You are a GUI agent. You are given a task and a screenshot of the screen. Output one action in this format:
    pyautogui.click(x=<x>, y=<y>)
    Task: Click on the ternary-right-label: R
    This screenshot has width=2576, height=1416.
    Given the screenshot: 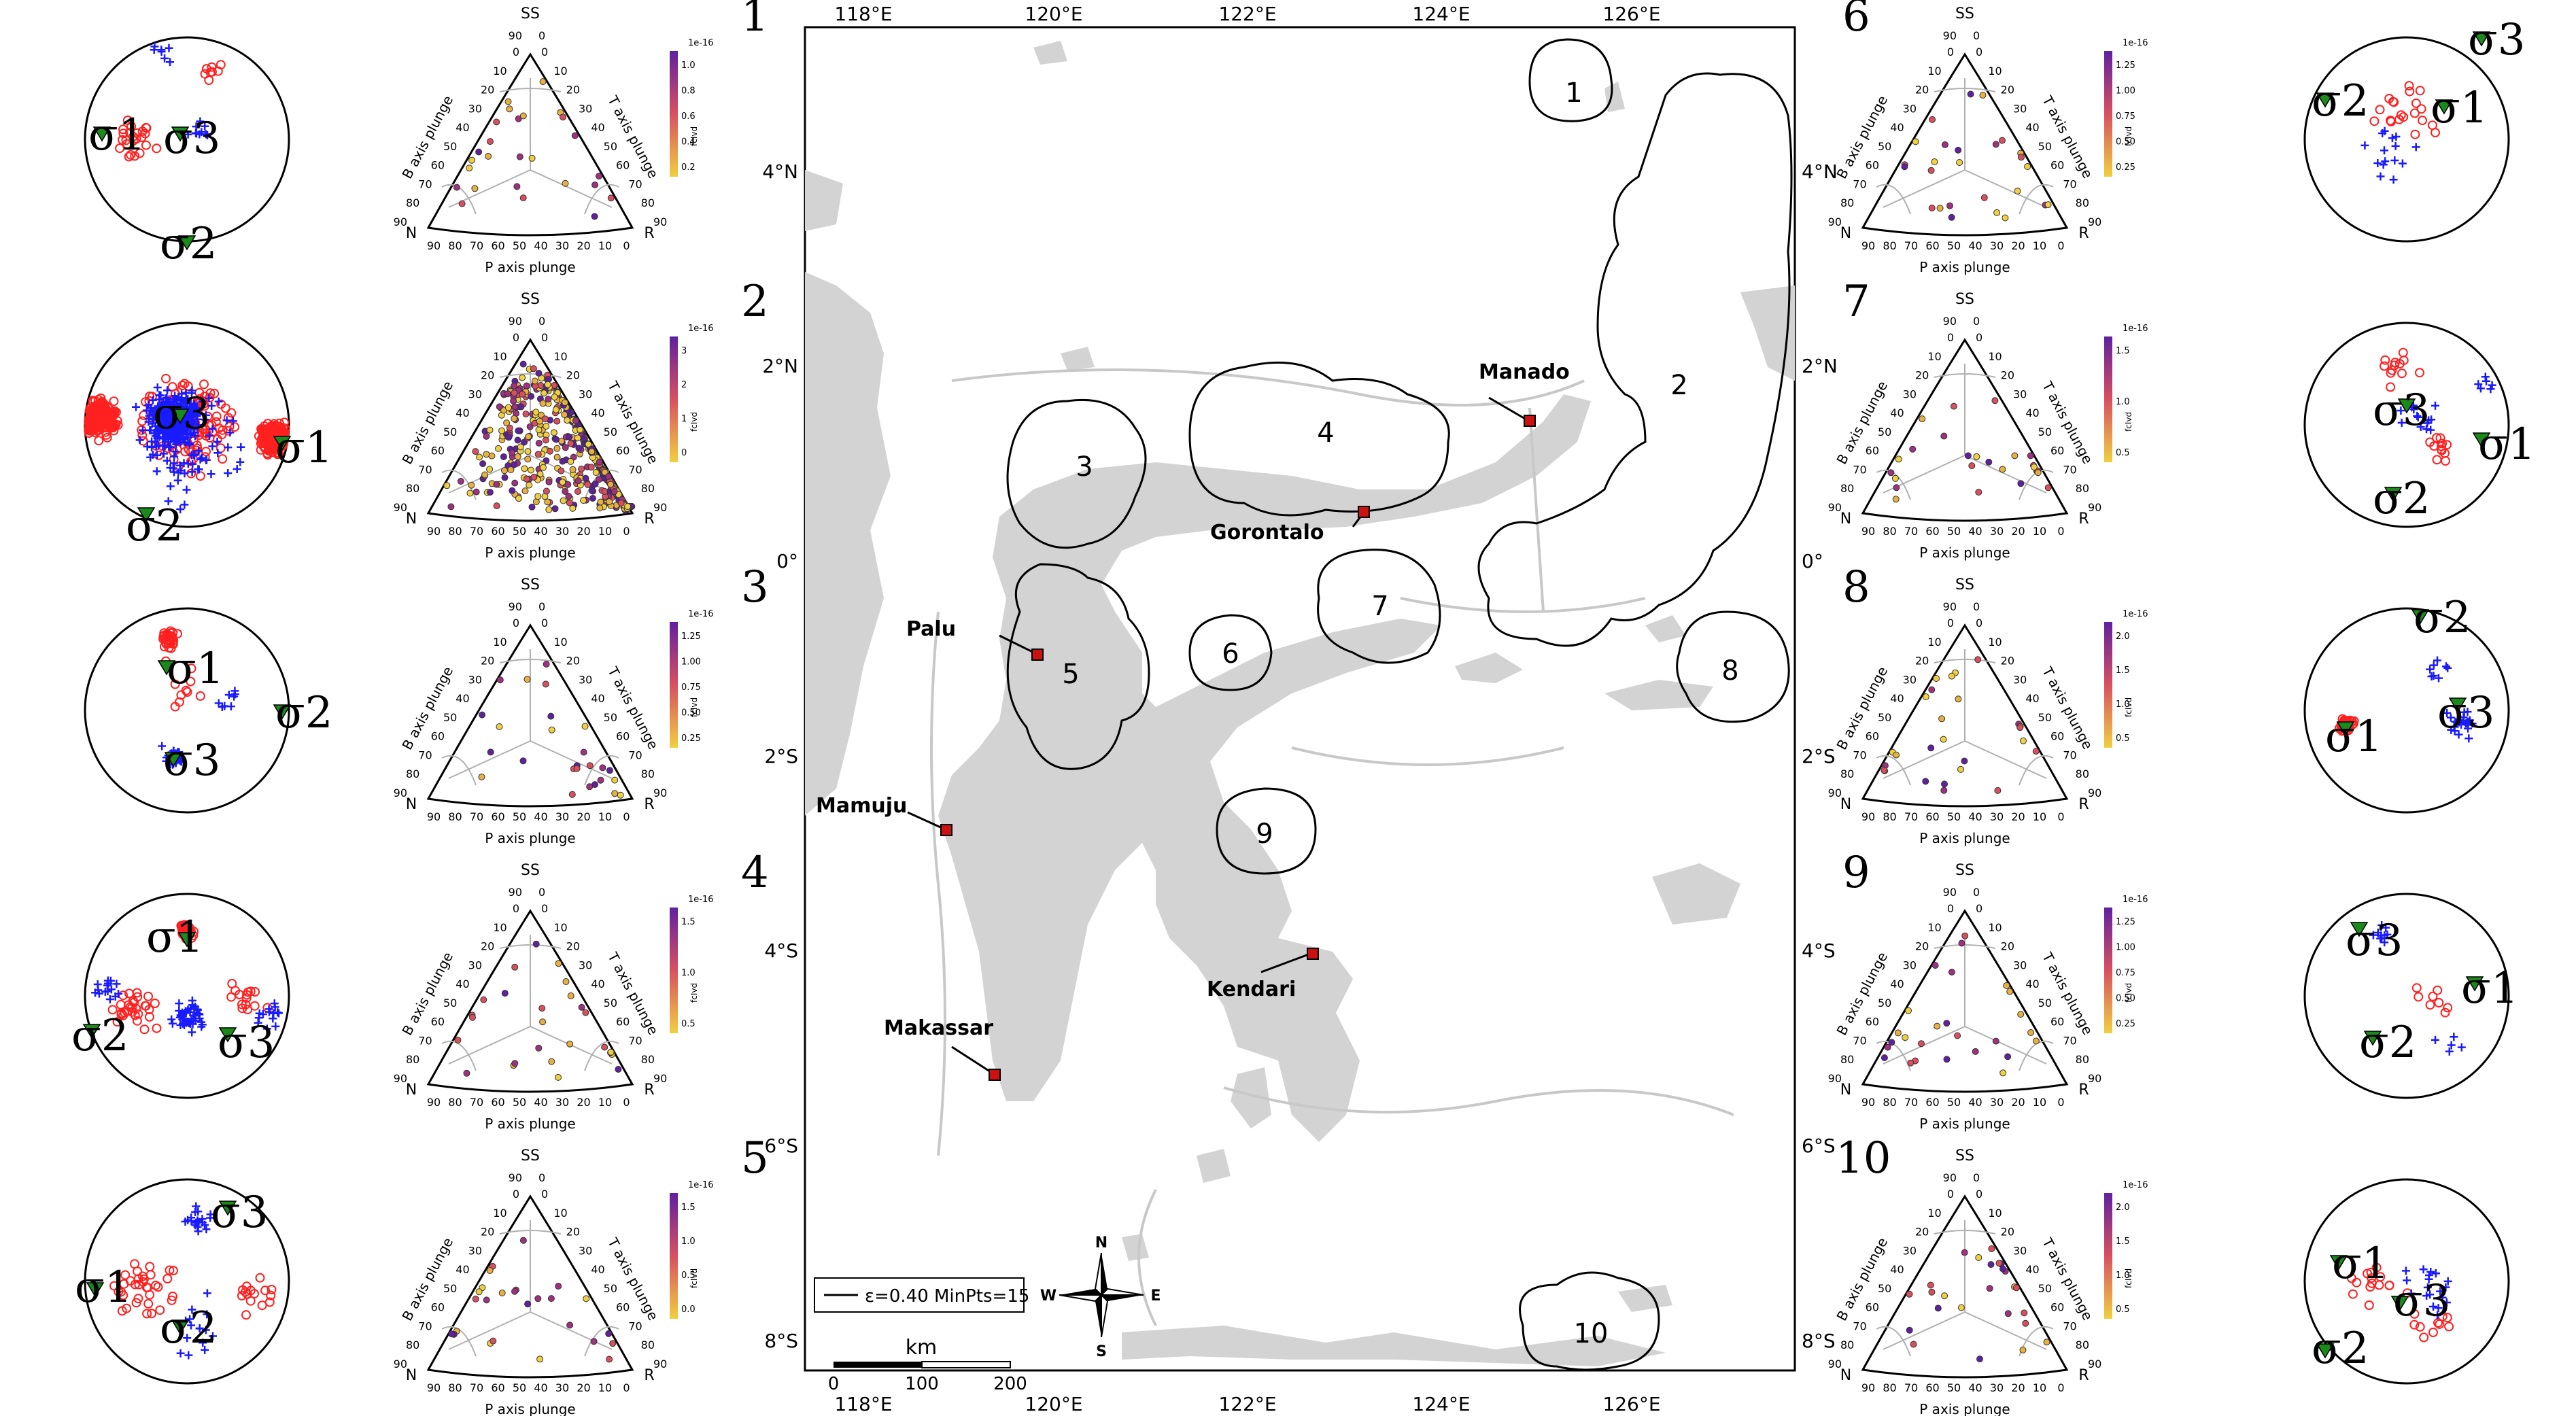 What is the action you would take?
    pyautogui.click(x=649, y=233)
    